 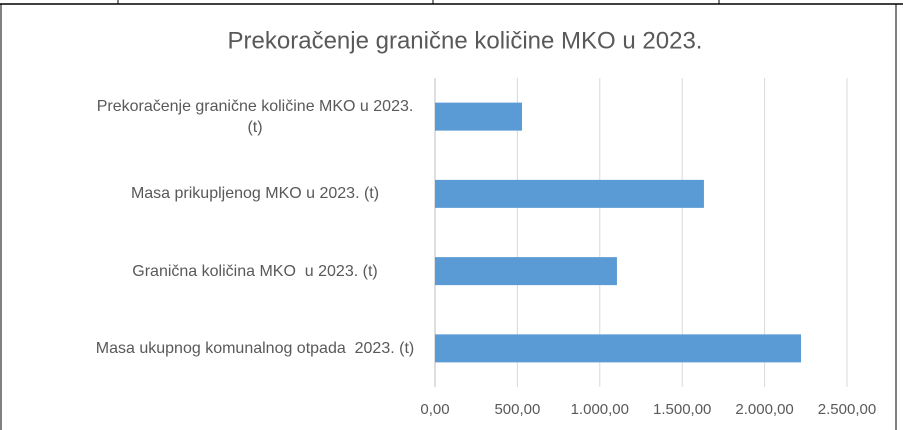 I want to click on x-tick-label: 0,00, so click(x=434, y=409).